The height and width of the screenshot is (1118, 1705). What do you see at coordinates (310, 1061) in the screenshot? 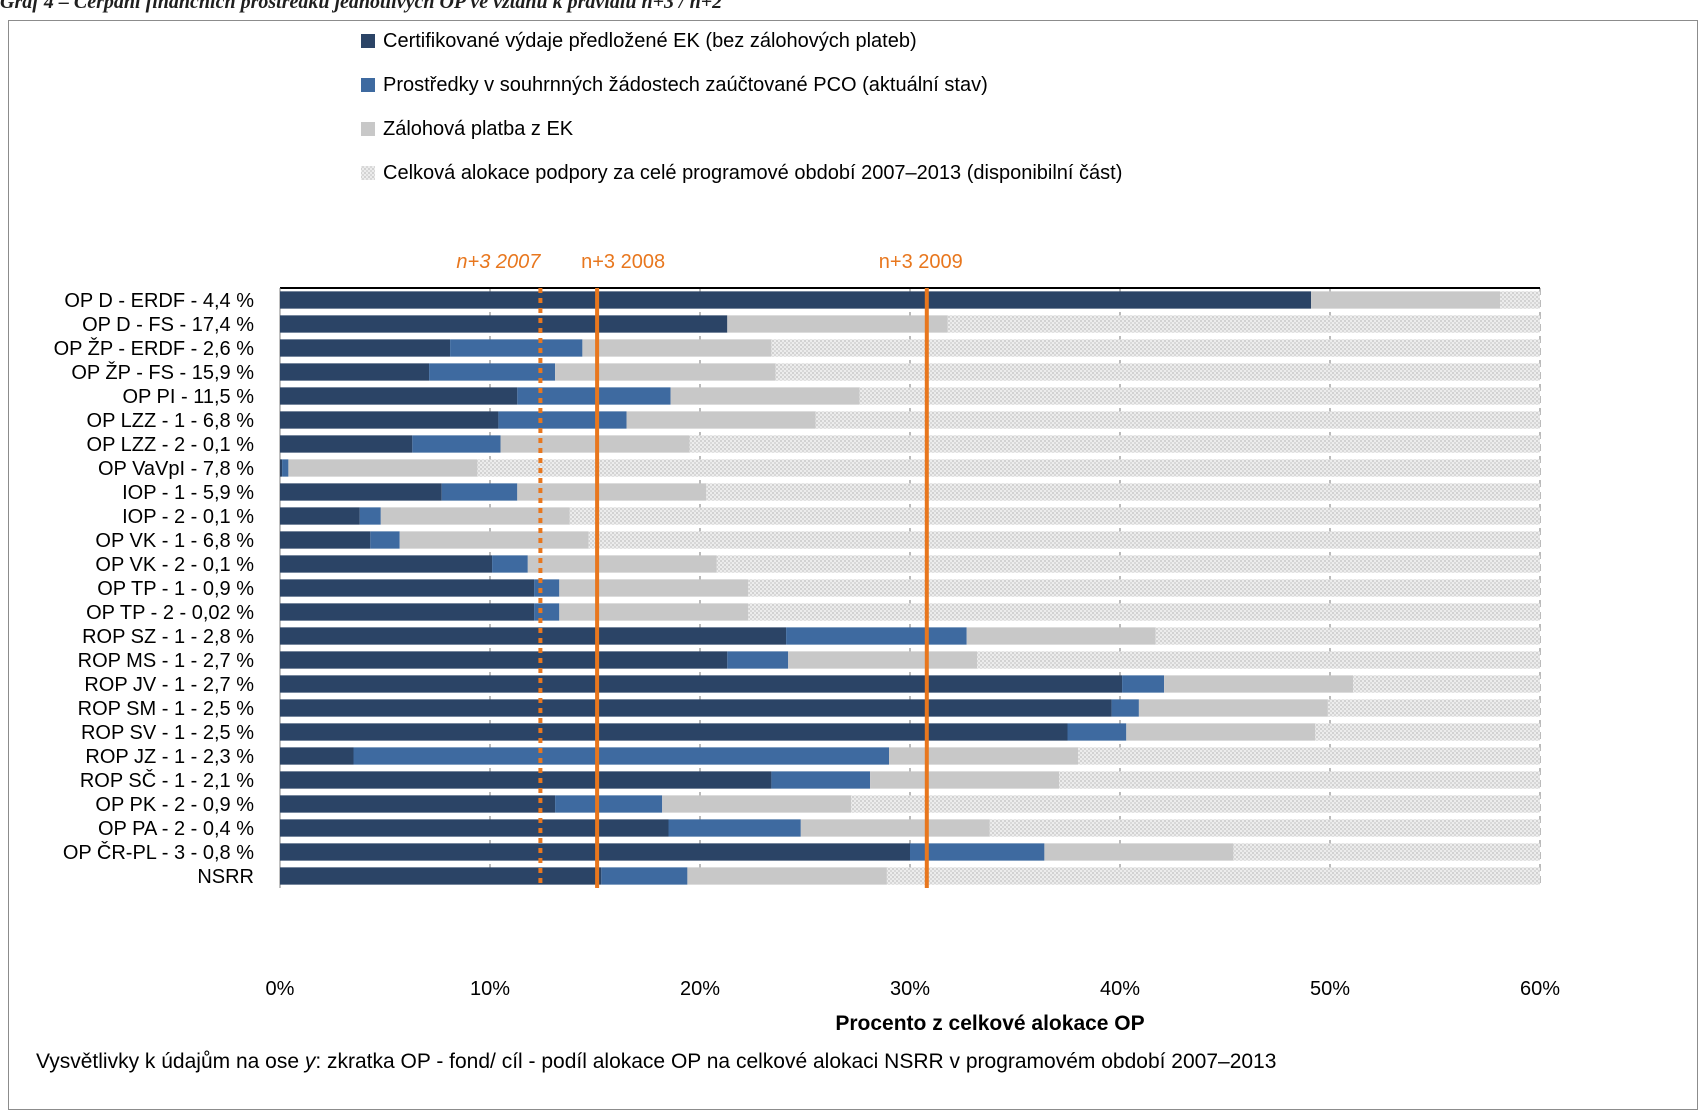
I see `footnote-axis-letter: y` at bounding box center [310, 1061].